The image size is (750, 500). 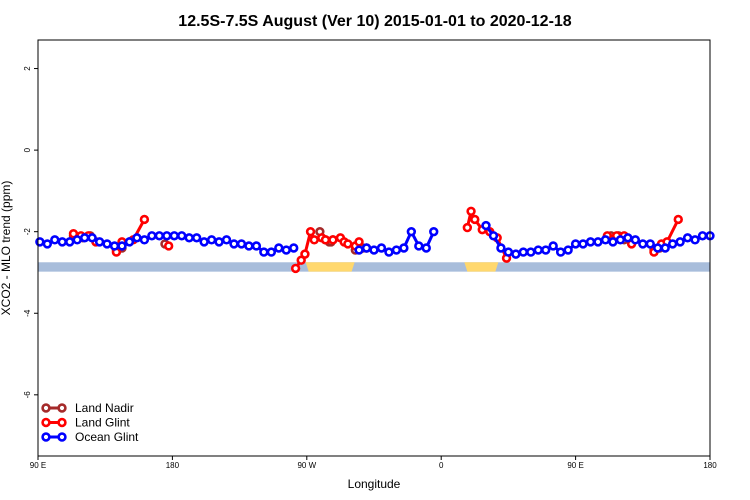 What do you see at coordinates (46, 422) in the screenshot?
I see `legend-marker-land-glint` at bounding box center [46, 422].